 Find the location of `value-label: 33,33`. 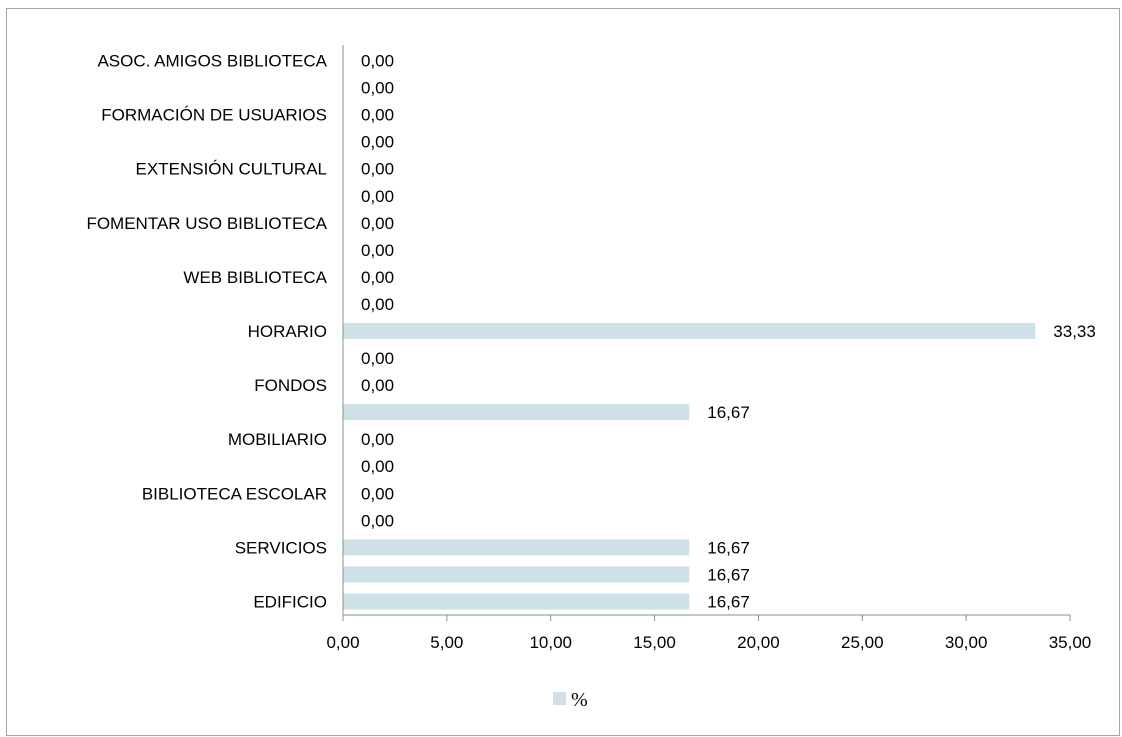

value-label: 33,33 is located at coordinates (1074, 331).